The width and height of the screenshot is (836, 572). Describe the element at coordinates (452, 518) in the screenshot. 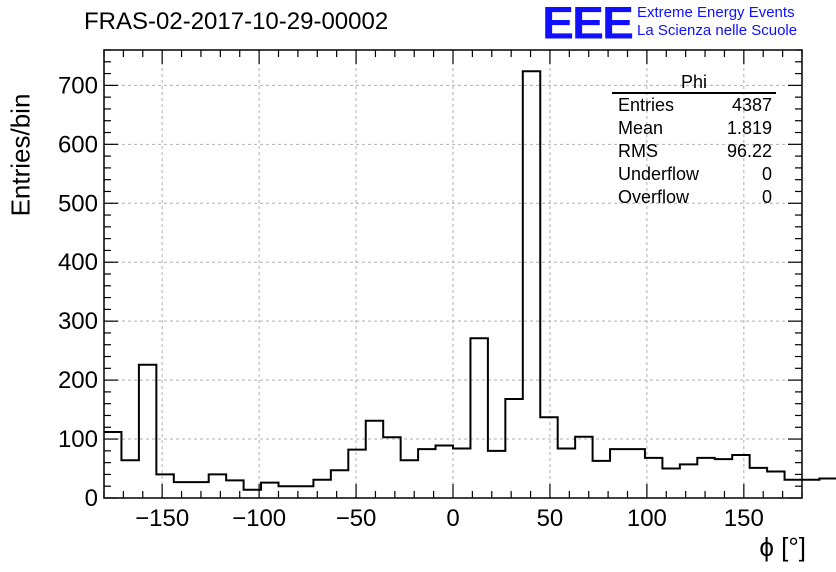

I see `x-tick-label: 0` at that location.